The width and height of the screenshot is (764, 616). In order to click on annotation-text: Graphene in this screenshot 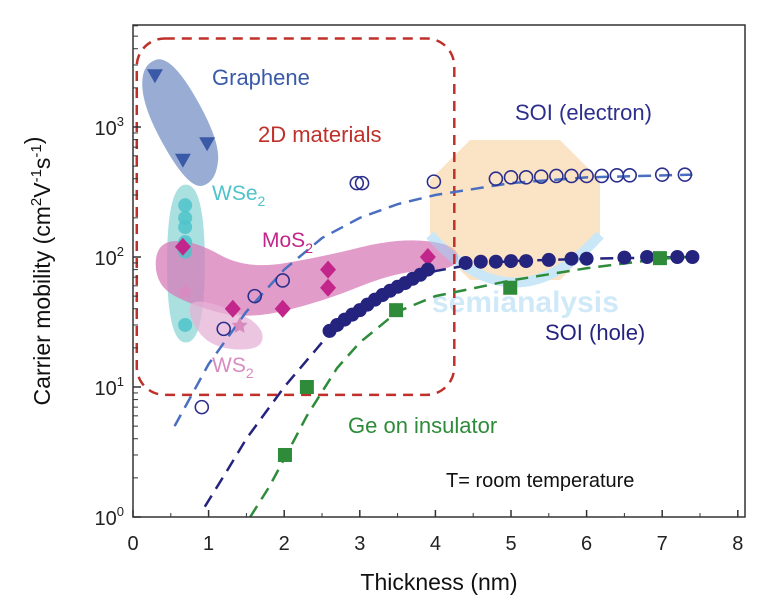, I will do `click(261, 77)`.